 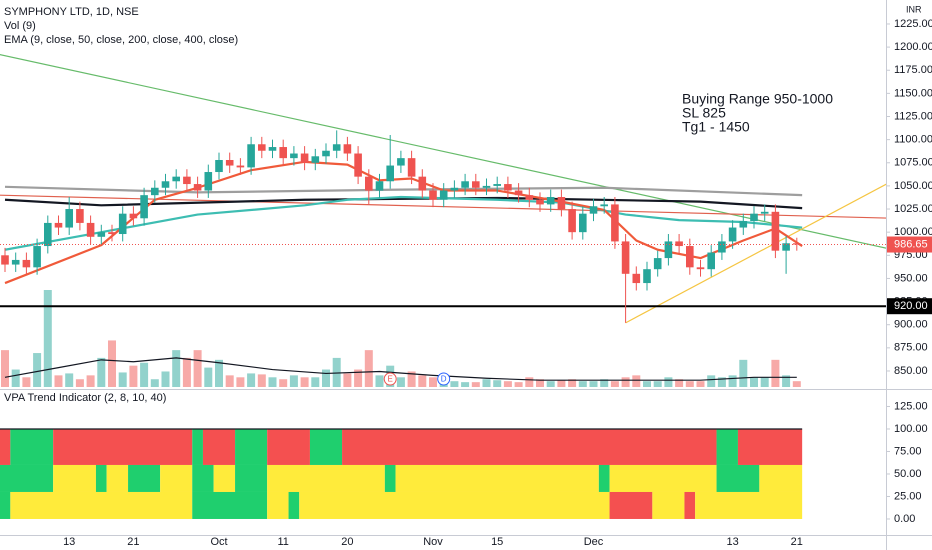 I want to click on level-tag, so click(x=909, y=306).